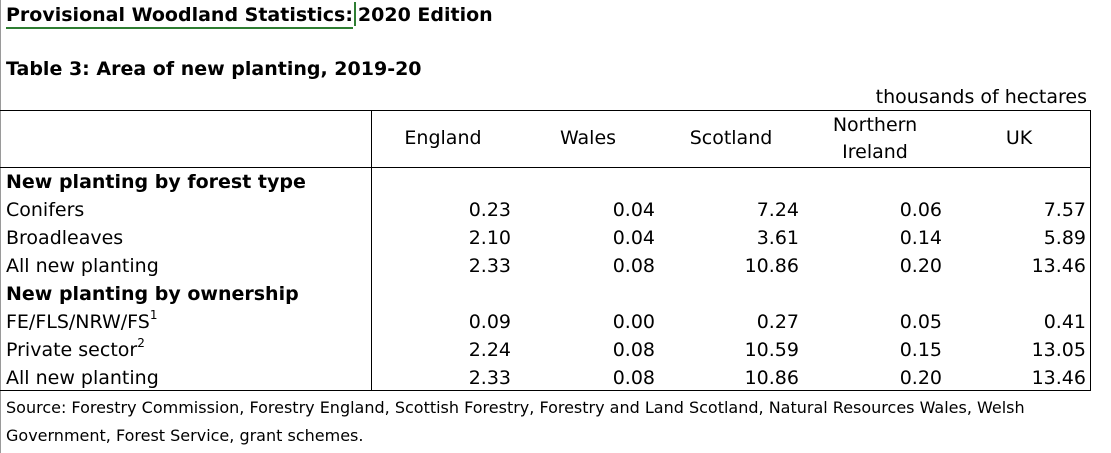  I want to click on column-header-england: England, so click(443, 138).